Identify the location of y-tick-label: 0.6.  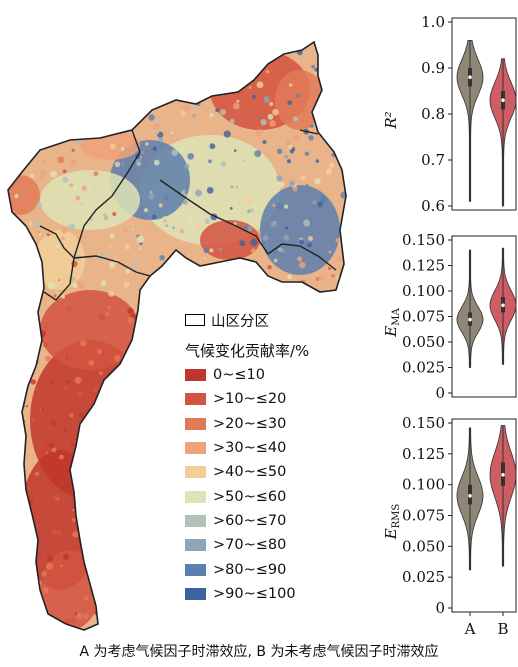
(433, 206).